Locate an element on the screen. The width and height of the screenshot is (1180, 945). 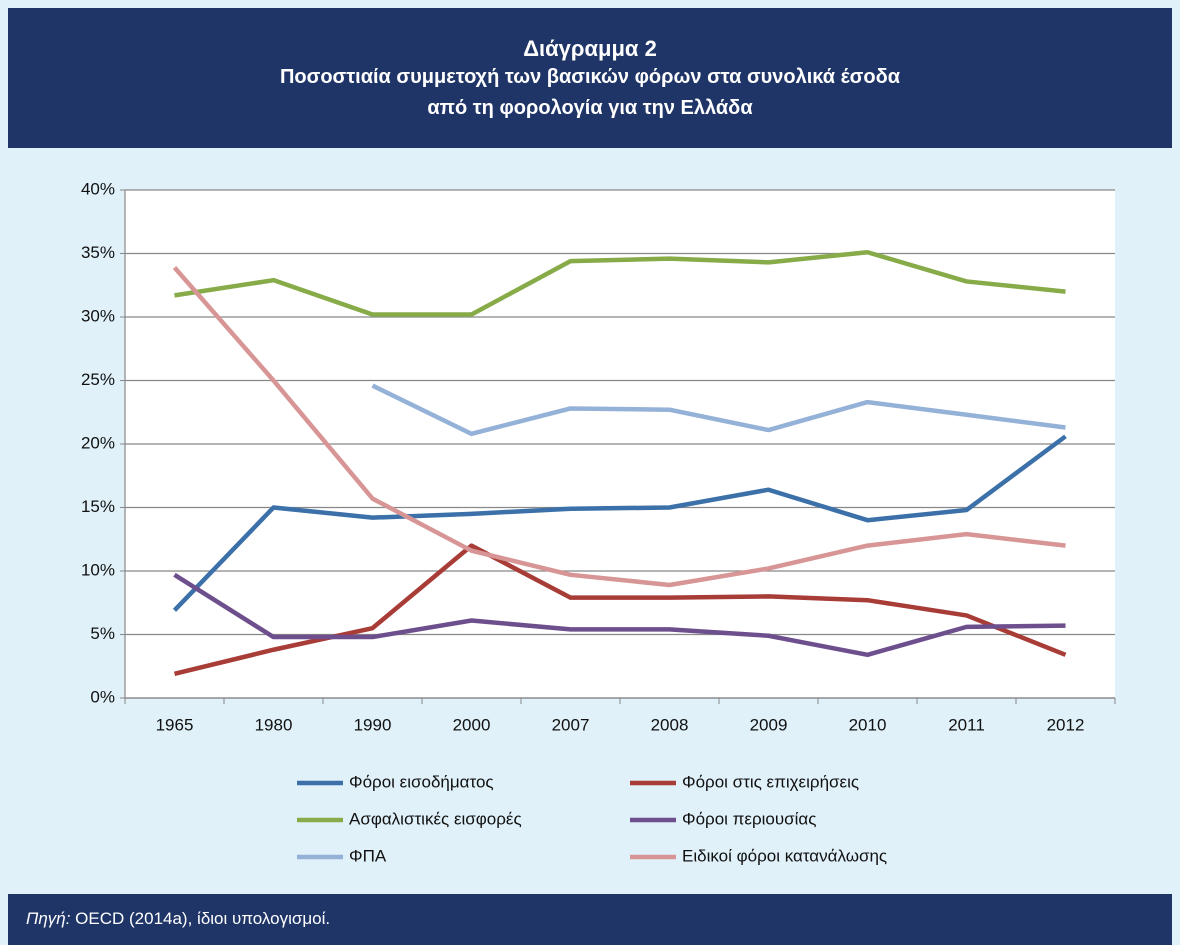
y-tick-label: 0% is located at coordinates (102, 696).